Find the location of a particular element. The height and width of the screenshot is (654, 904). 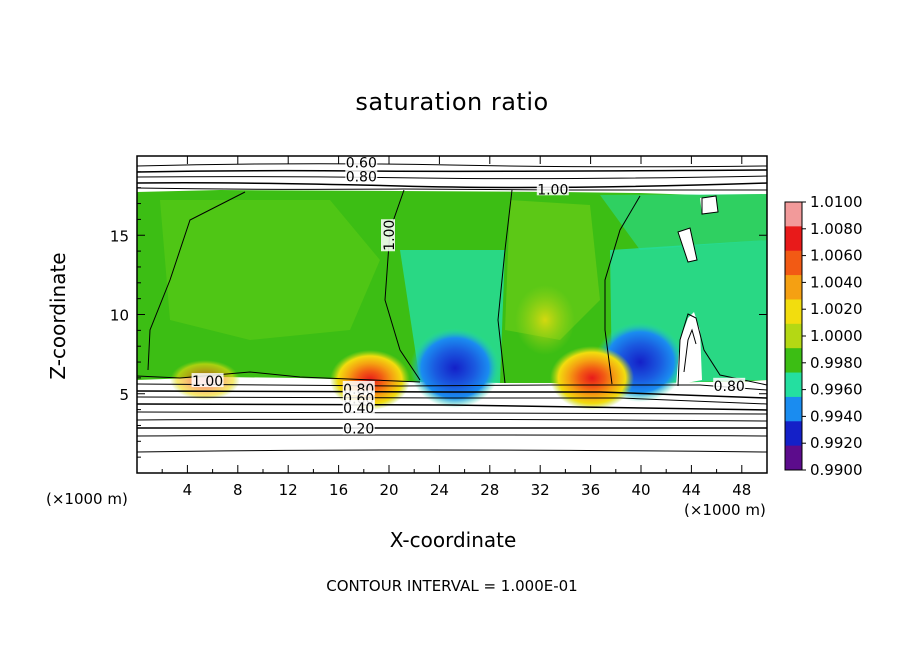

colorbar-tick-label: 0.9940 is located at coordinates (836, 416).